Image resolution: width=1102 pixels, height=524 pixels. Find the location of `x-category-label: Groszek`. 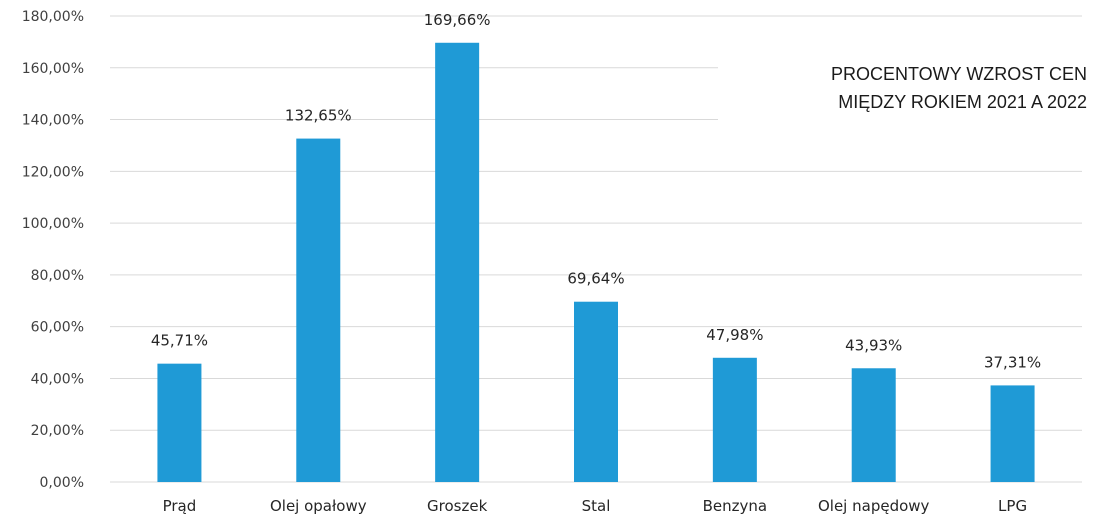

x-category-label: Groszek is located at coordinates (457, 506).